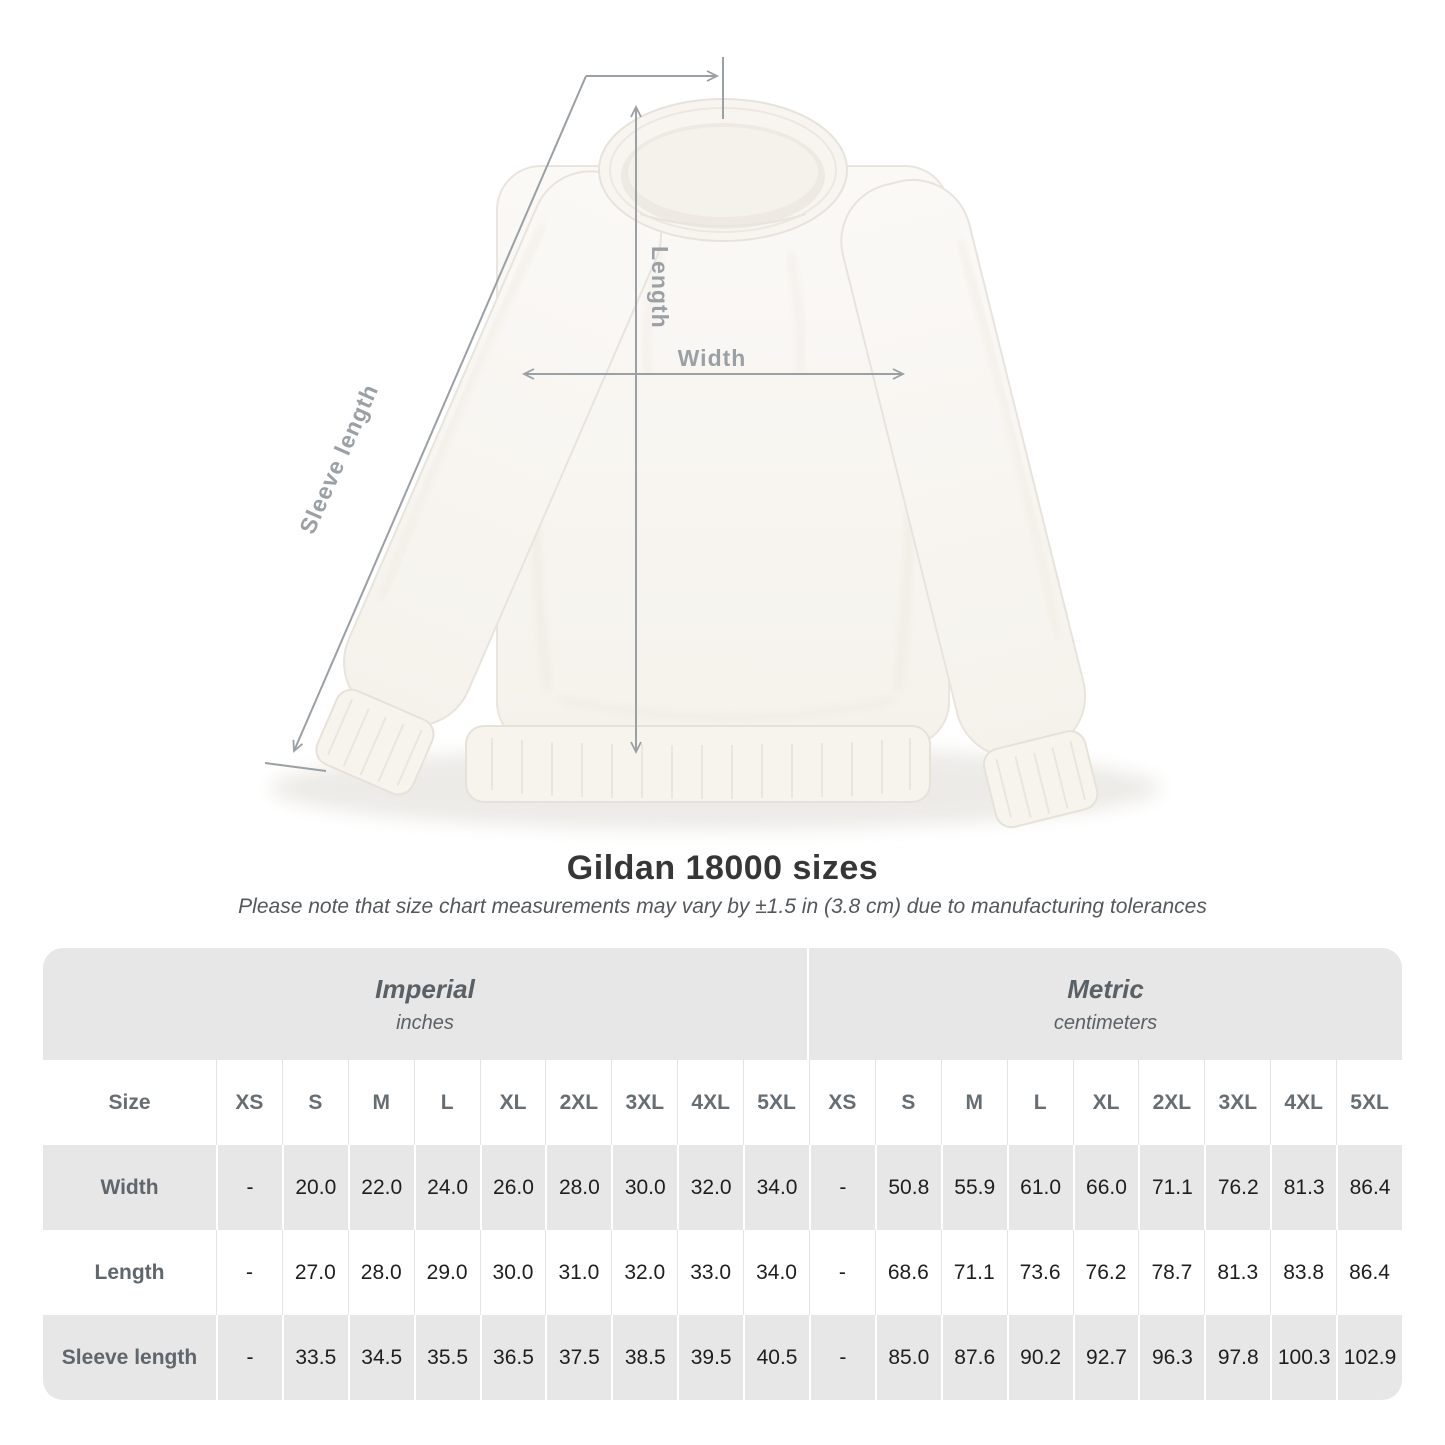 Image resolution: width=1445 pixels, height=1445 pixels. Describe the element at coordinates (338, 459) in the screenshot. I see `sleeve-length-label: Sleeve length` at that location.